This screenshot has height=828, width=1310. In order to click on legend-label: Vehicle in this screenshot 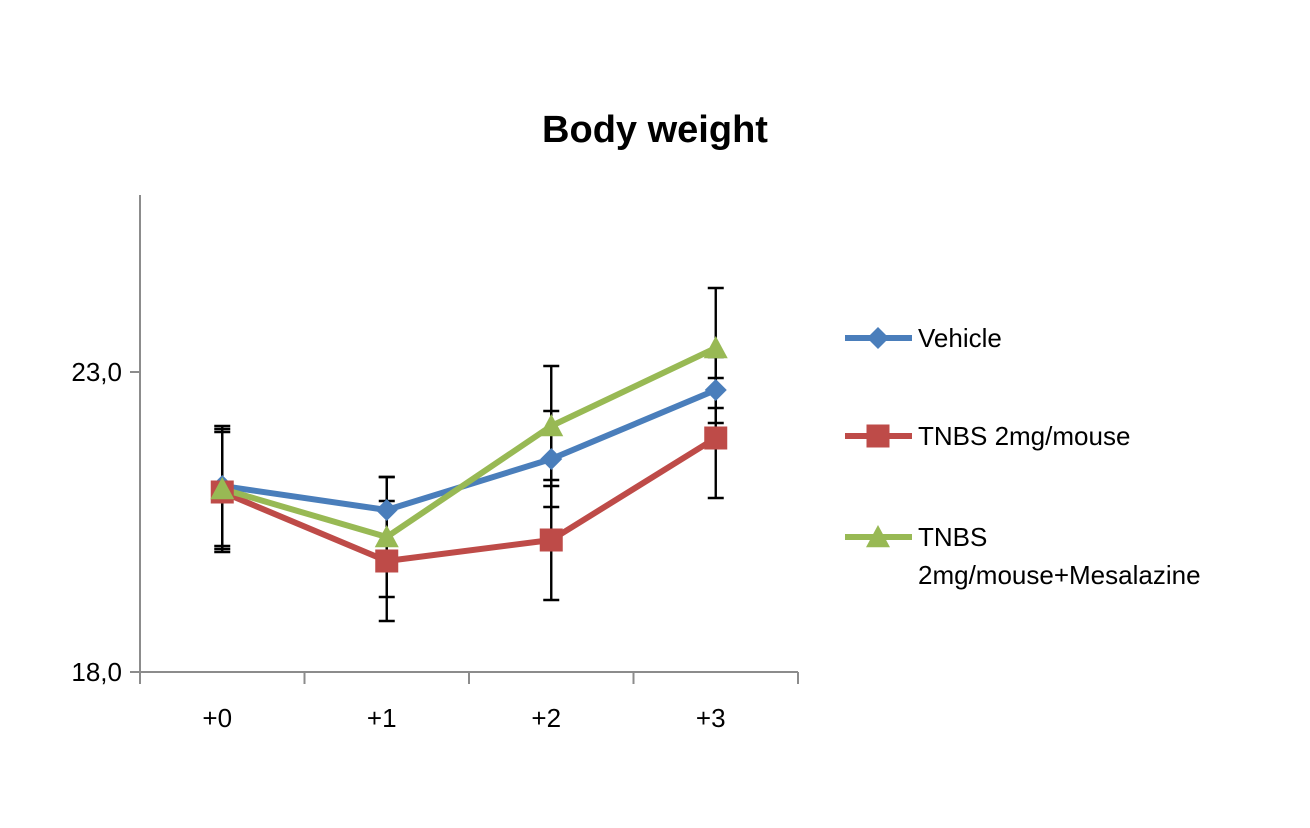, I will do `click(960, 338)`.